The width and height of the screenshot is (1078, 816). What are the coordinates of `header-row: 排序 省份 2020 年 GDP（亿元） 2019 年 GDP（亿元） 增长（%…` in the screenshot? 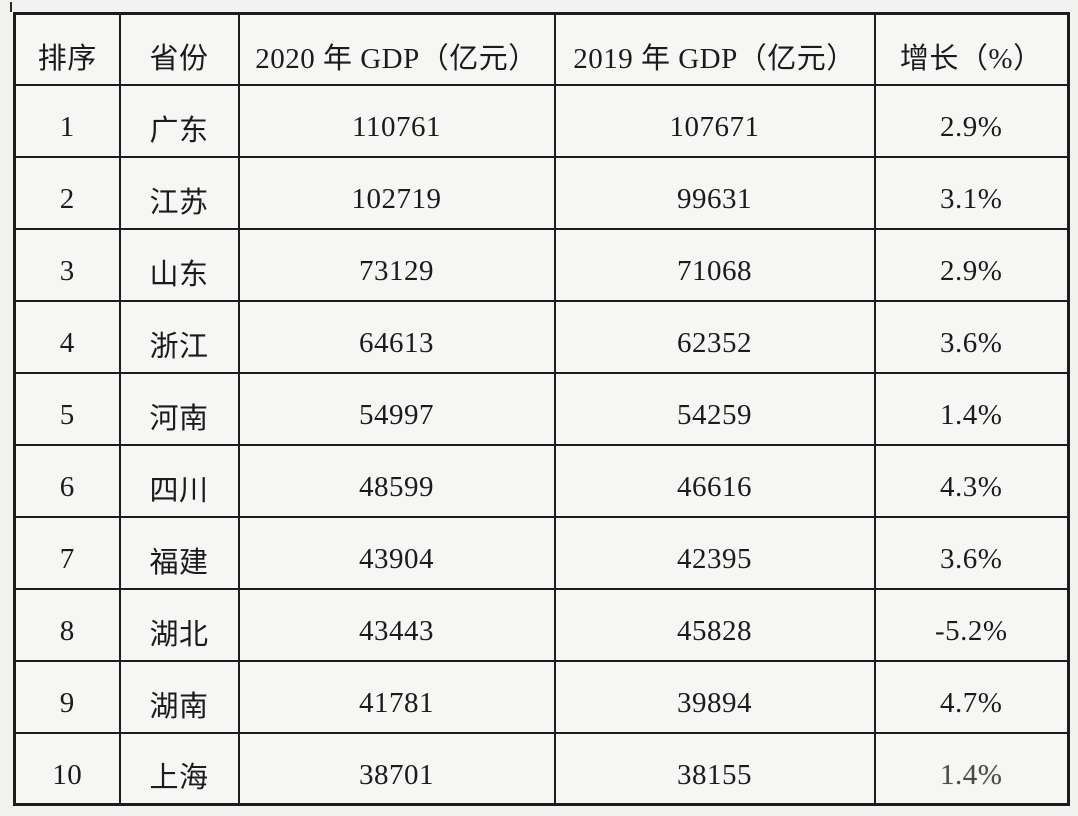 It's located at (541, 49).